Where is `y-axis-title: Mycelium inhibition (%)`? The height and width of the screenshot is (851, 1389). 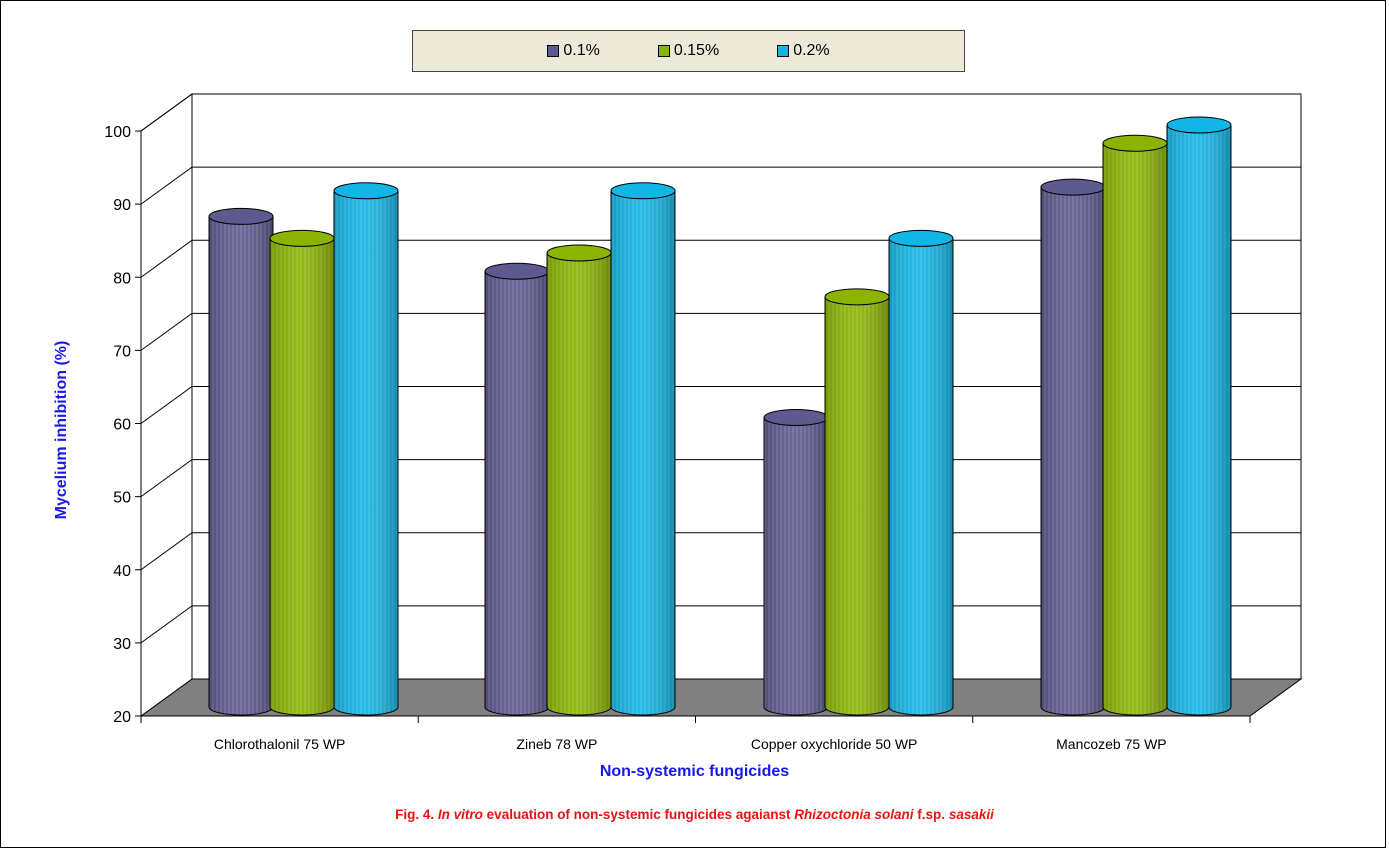 y-axis-title: Mycelium inhibition (%) is located at coordinates (61, 430).